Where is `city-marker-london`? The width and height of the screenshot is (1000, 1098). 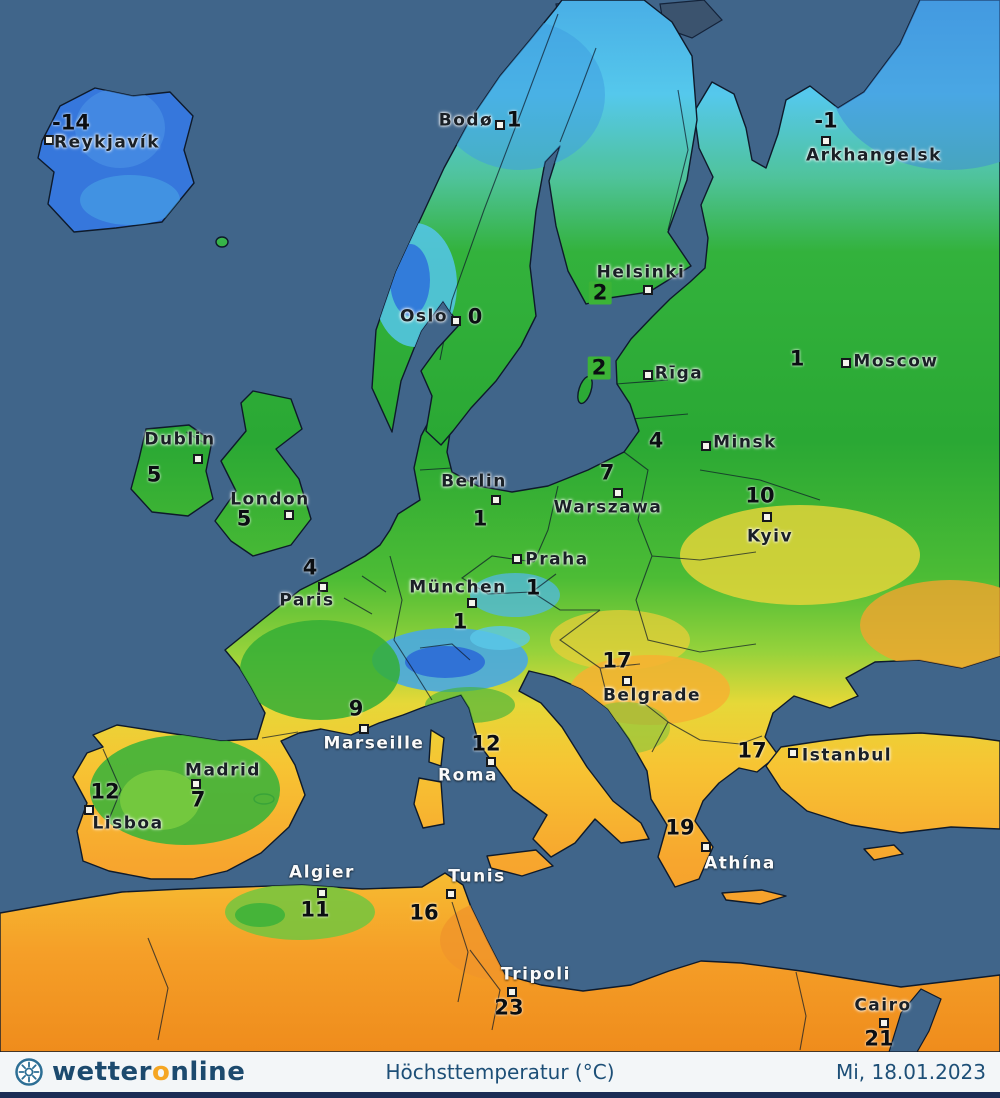 city-marker-london is located at coordinates (289, 515).